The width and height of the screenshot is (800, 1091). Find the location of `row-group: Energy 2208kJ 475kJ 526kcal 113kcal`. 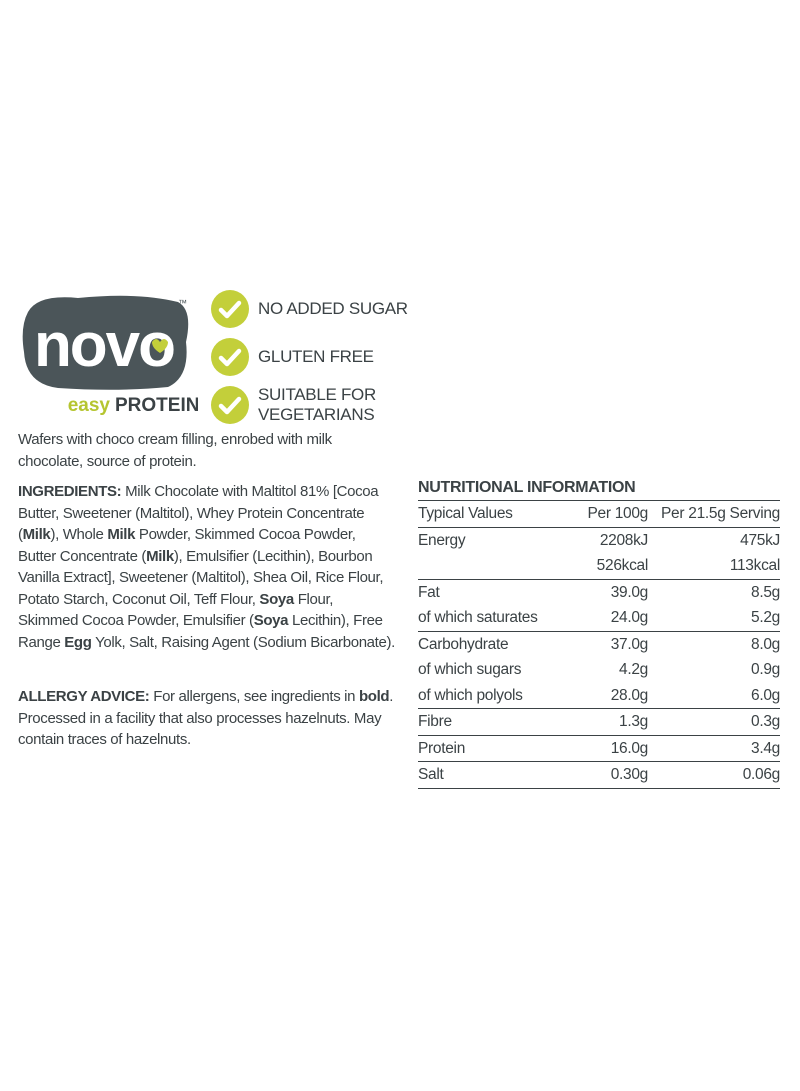

row-group: Energy 2208kJ 475kJ 526kcal 113kcal is located at coordinates (599, 554).